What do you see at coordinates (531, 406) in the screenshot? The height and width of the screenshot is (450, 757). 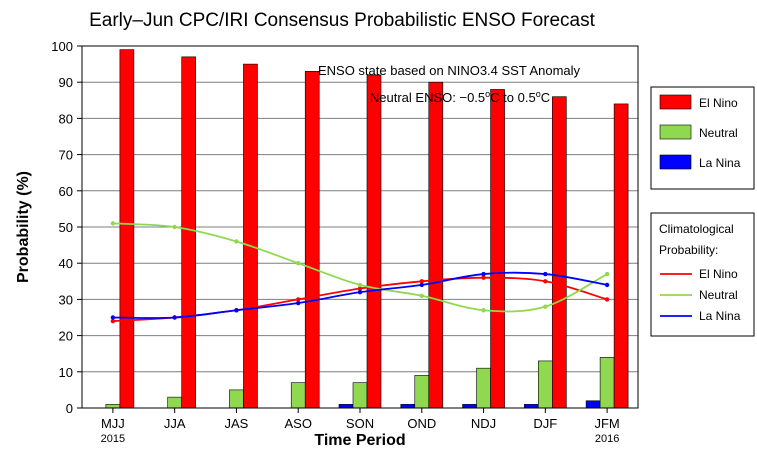 I see `bar-la-nina-DJF` at bounding box center [531, 406].